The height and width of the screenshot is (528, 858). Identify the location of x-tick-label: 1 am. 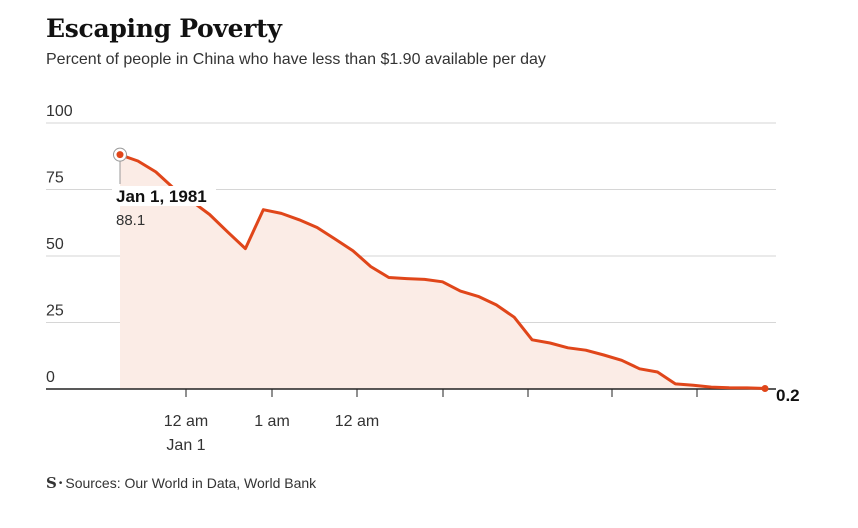
(272, 421).